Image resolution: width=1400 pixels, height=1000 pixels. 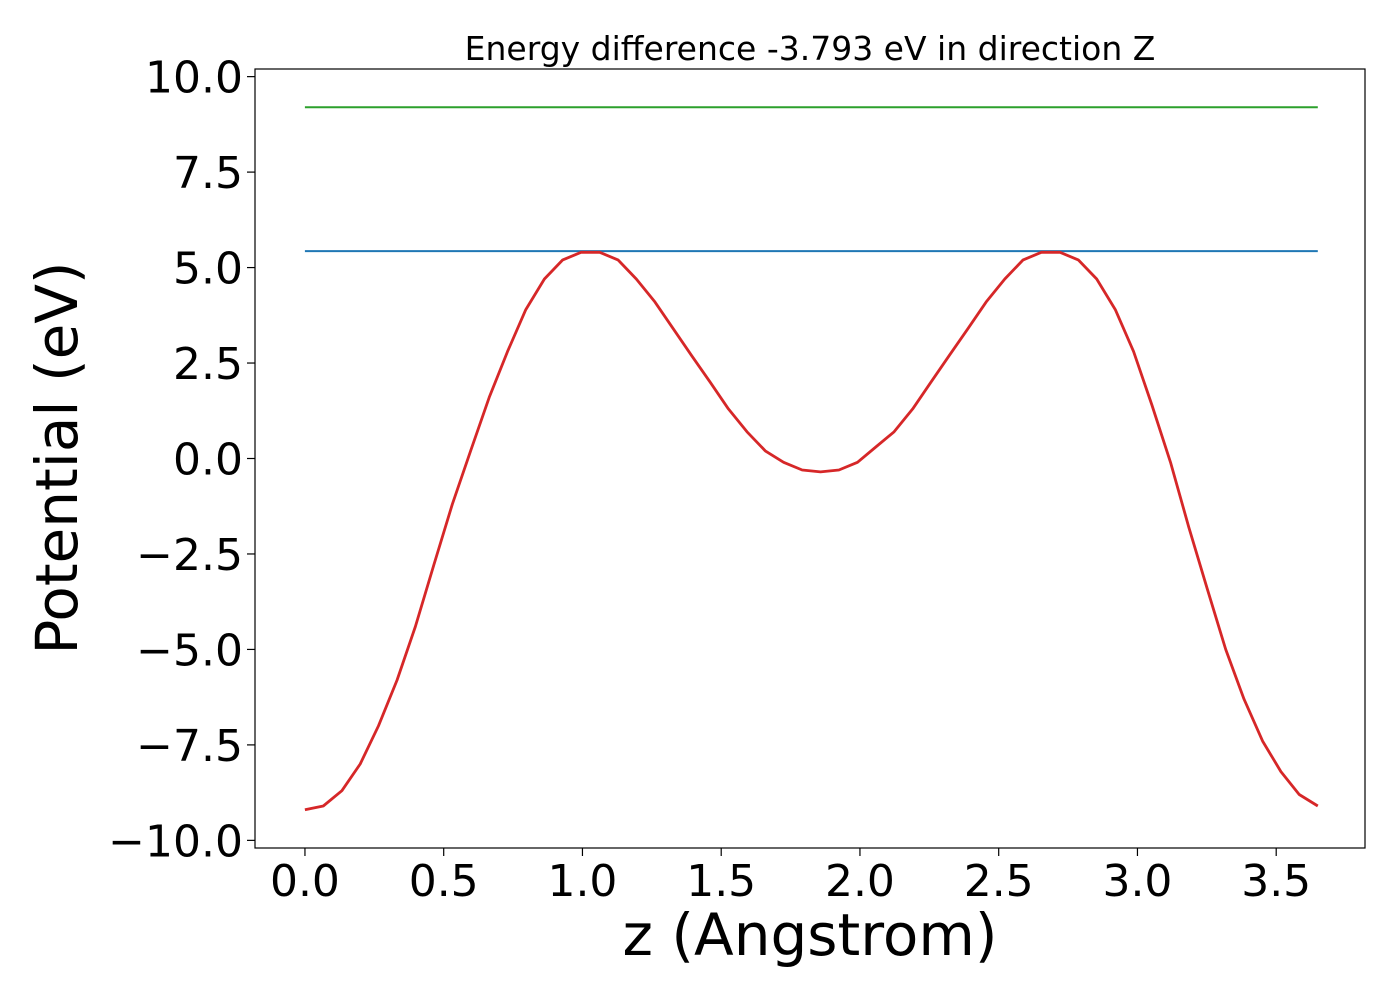 What do you see at coordinates (1137, 881) in the screenshot?
I see `x-tick-label: 3.0` at bounding box center [1137, 881].